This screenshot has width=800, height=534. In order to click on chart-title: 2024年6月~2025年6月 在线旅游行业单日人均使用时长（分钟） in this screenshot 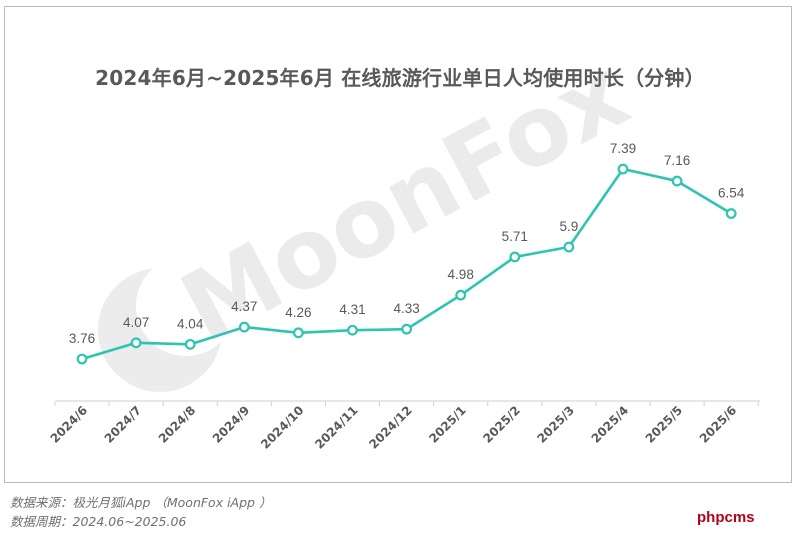, I will do `click(400, 78)`.